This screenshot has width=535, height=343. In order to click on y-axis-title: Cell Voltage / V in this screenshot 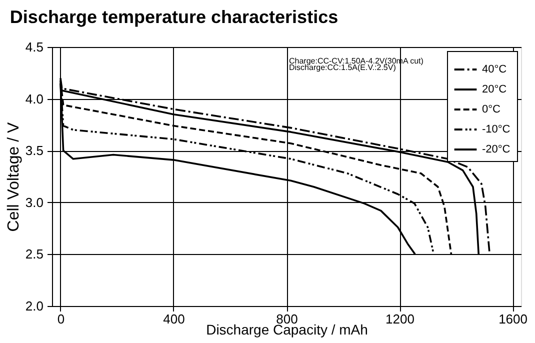, I will do `click(13, 177)`.